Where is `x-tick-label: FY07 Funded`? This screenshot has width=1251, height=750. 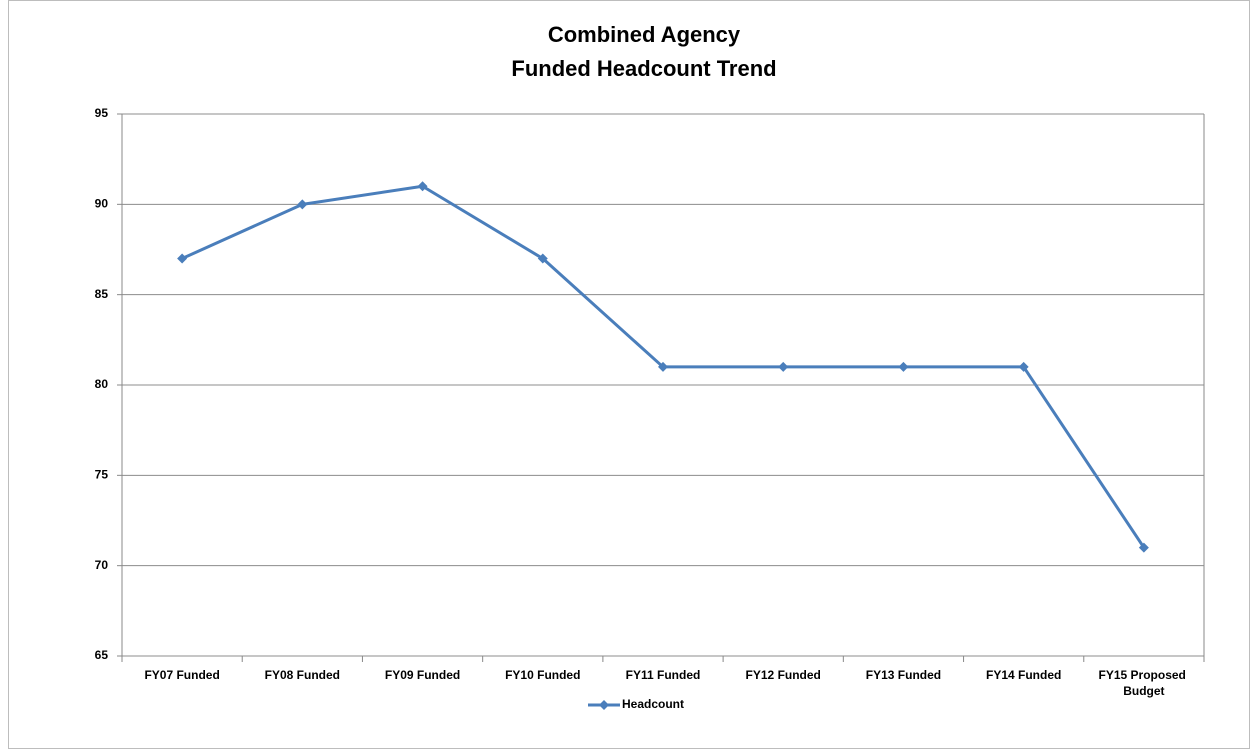
x-tick-label: FY07 Funded is located at coordinates (181, 675).